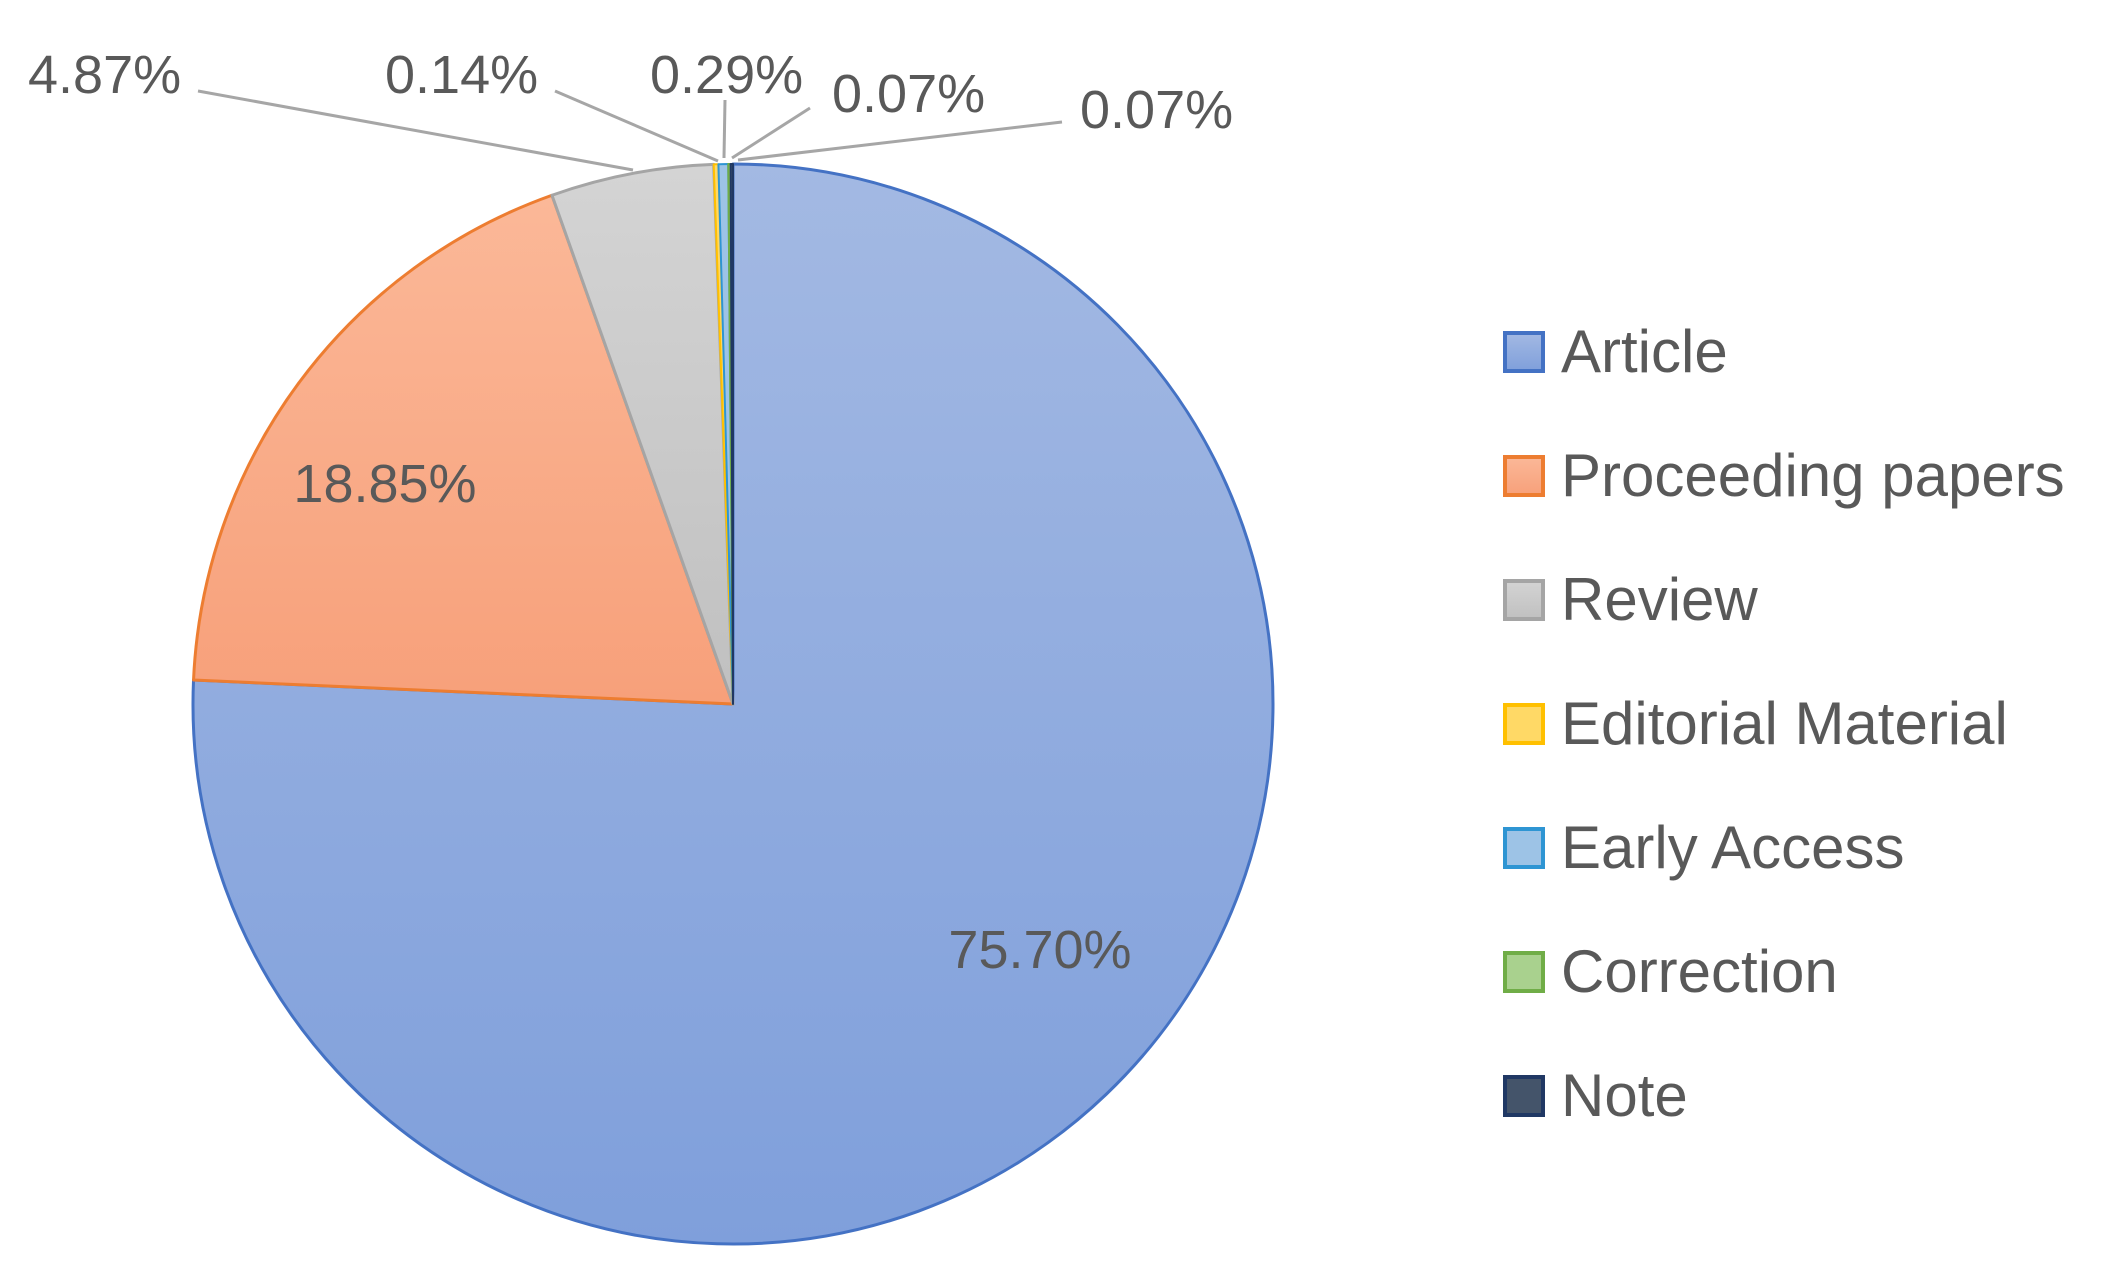 This screenshot has width=2113, height=1275. I want to click on leader-line-review, so click(415, 130).